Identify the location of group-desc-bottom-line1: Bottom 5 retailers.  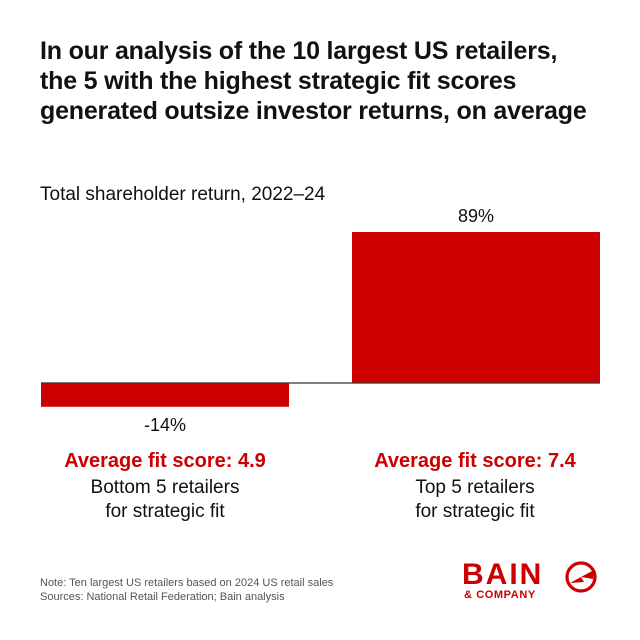
(165, 487).